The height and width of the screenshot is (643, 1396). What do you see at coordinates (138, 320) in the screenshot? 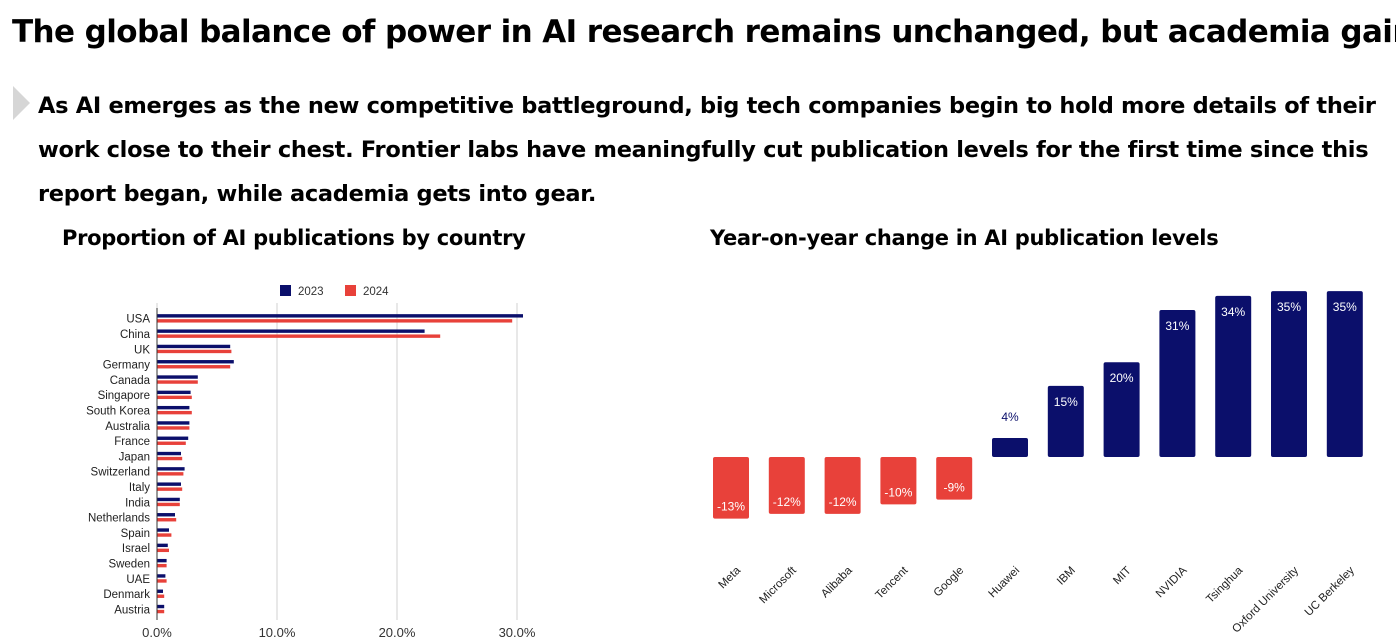
I see `category-label: USA` at bounding box center [138, 320].